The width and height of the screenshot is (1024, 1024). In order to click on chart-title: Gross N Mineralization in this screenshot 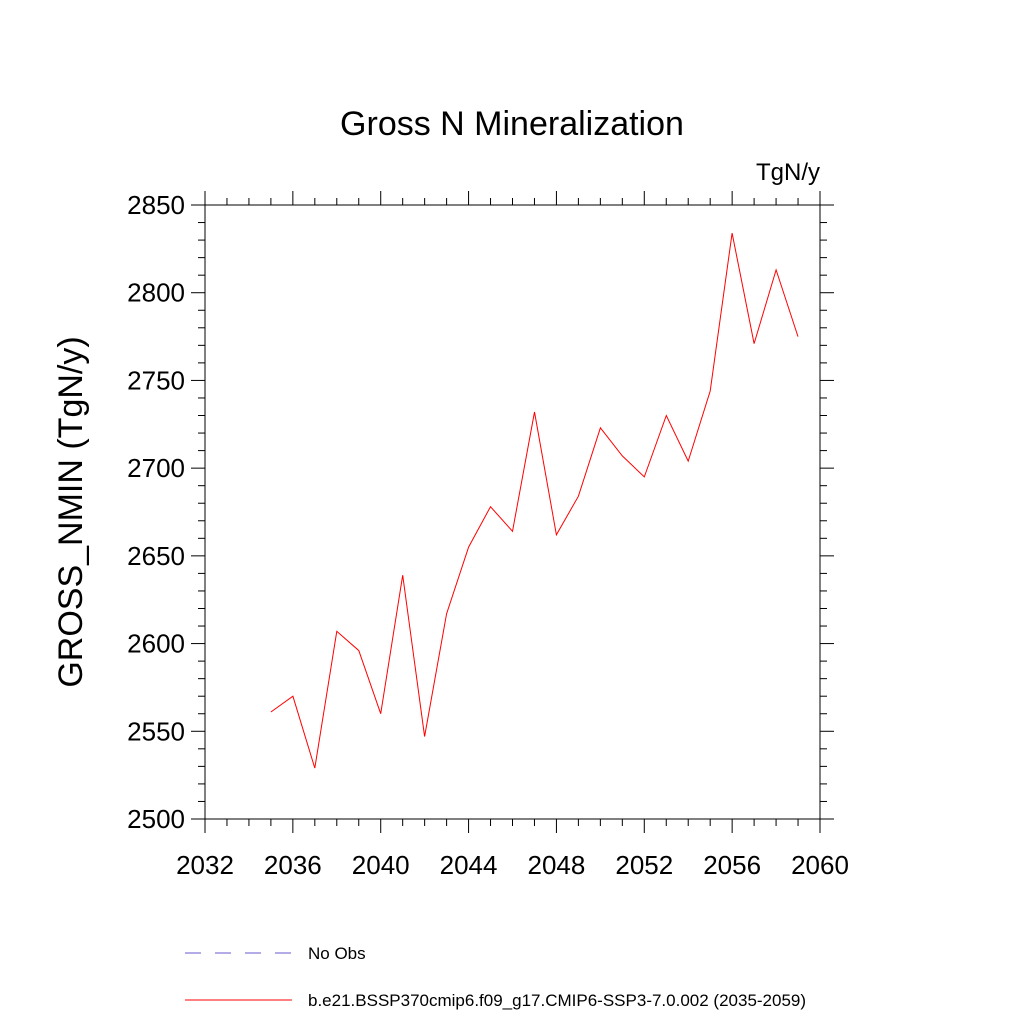, I will do `click(512, 124)`.